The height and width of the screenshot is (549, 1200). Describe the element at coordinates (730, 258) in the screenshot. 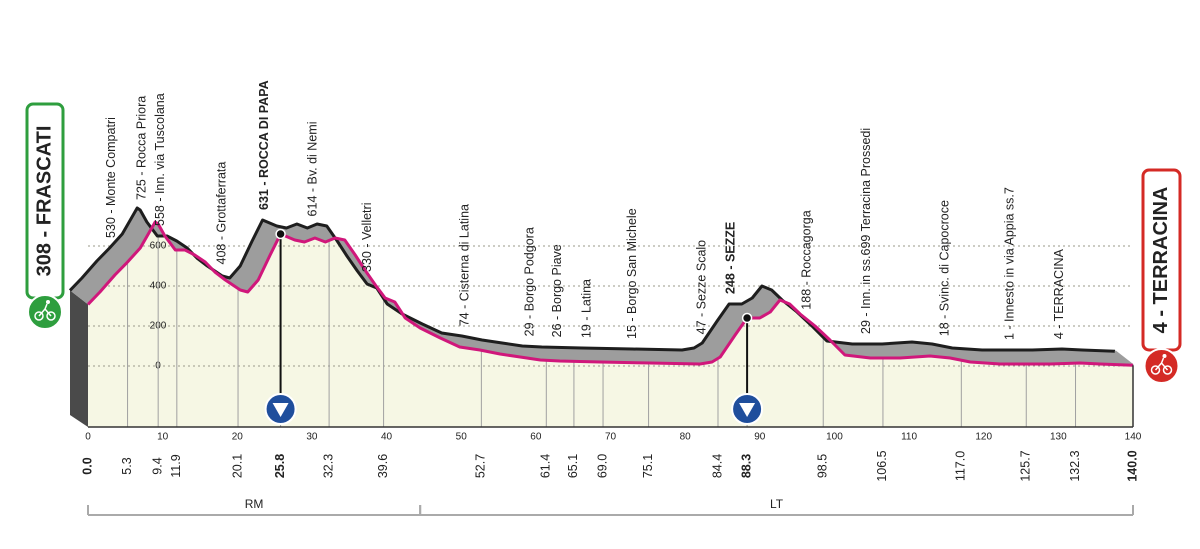

I see `waypoint-label: 248 - SEZZE` at that location.